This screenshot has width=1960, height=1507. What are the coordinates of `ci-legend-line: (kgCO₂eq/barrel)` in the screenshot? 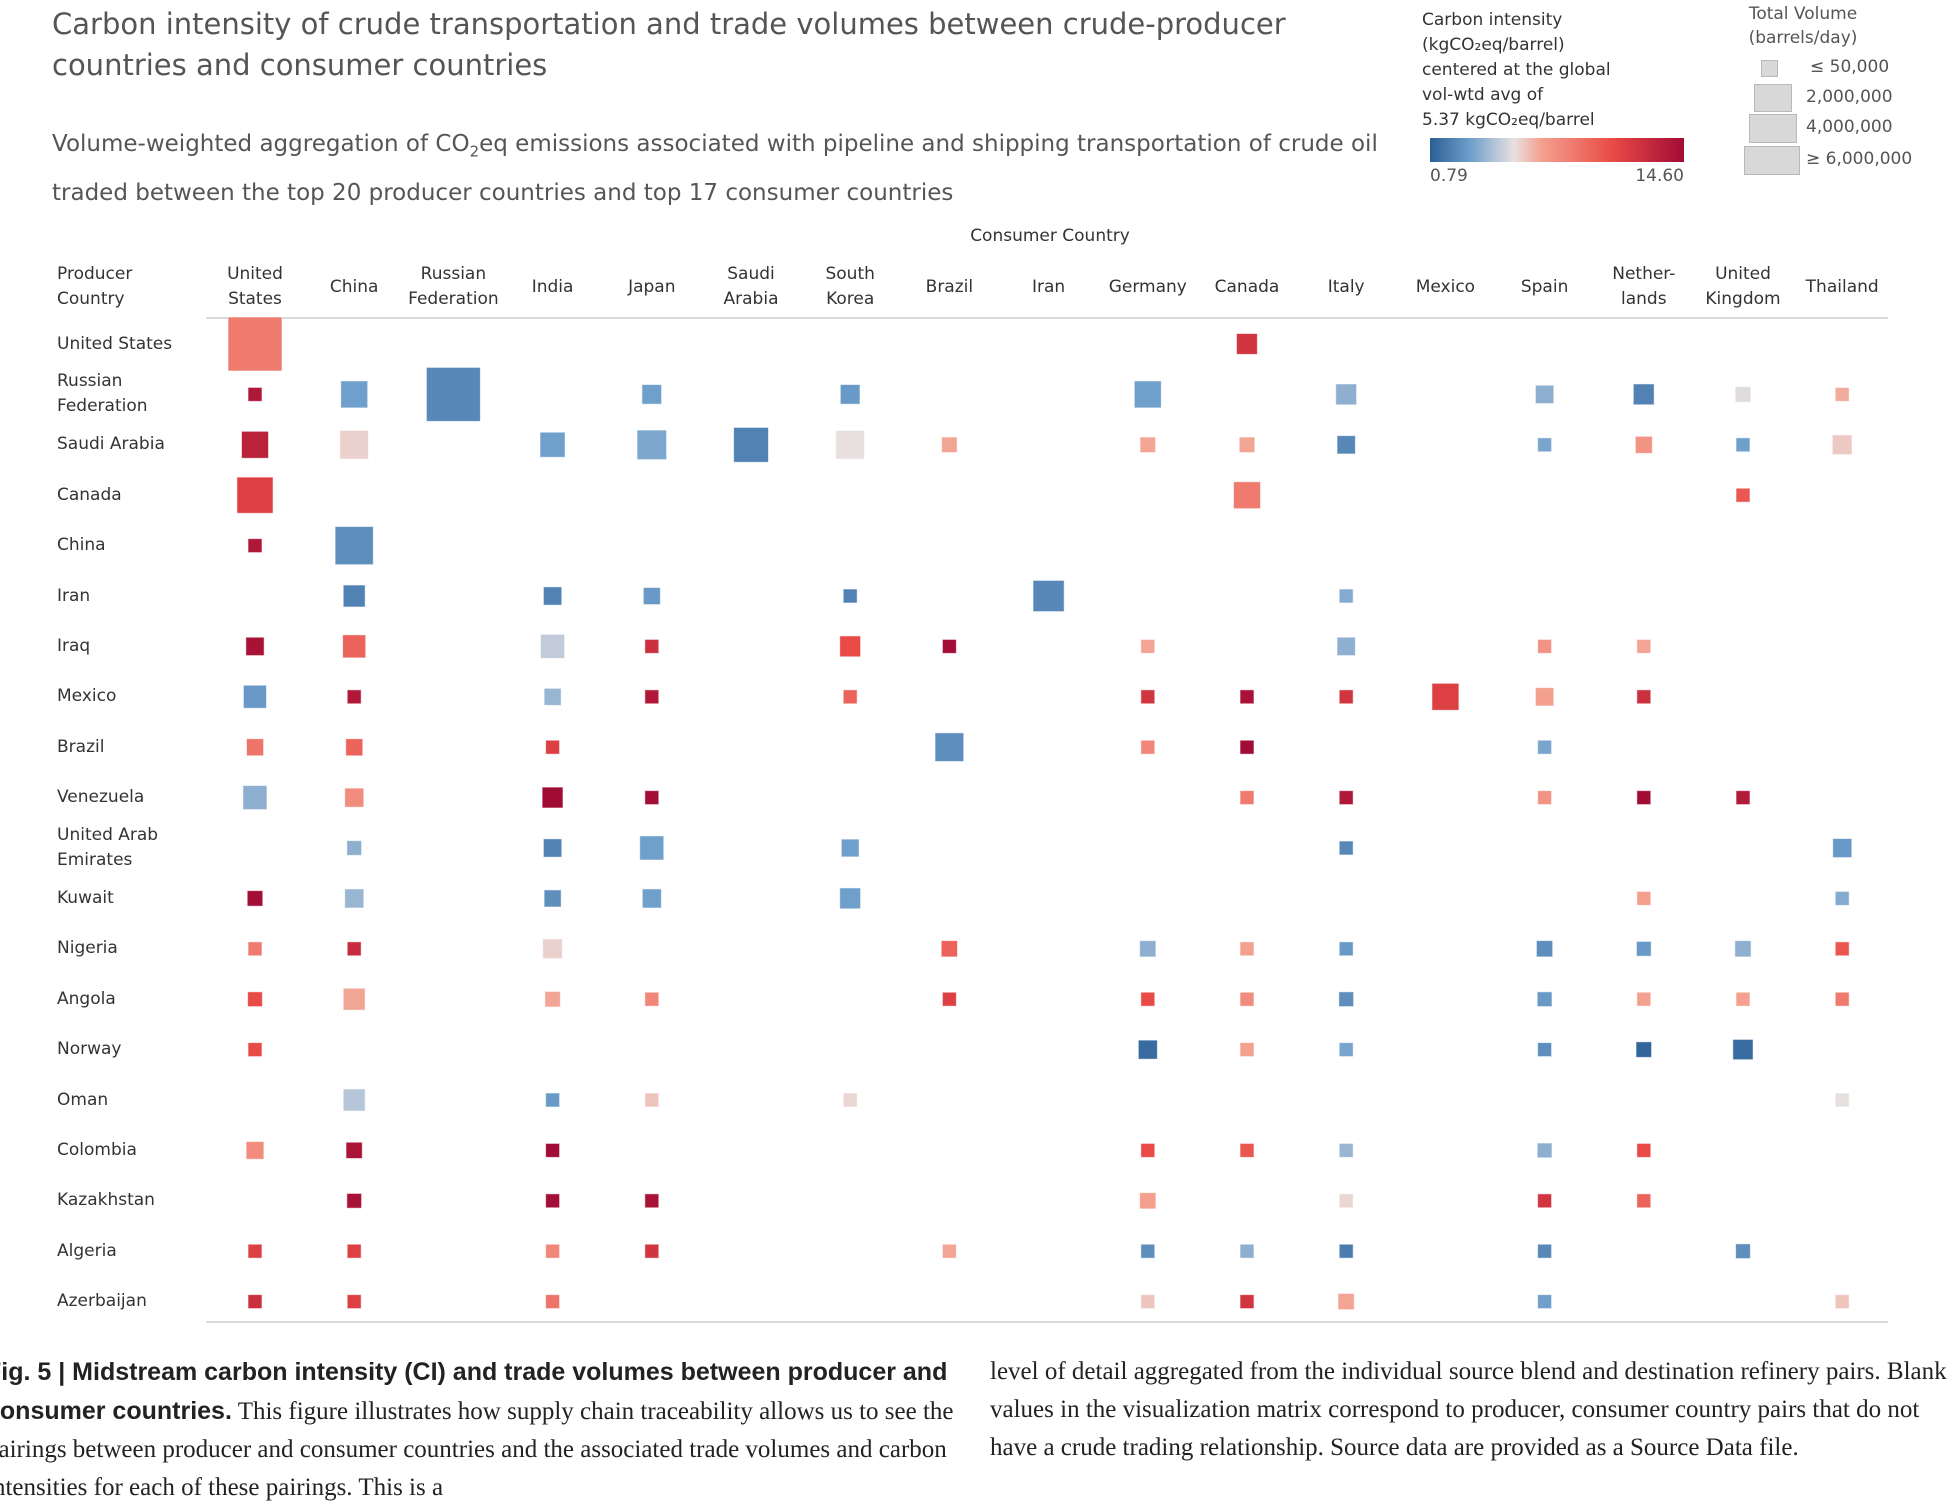 It's located at (1493, 45).